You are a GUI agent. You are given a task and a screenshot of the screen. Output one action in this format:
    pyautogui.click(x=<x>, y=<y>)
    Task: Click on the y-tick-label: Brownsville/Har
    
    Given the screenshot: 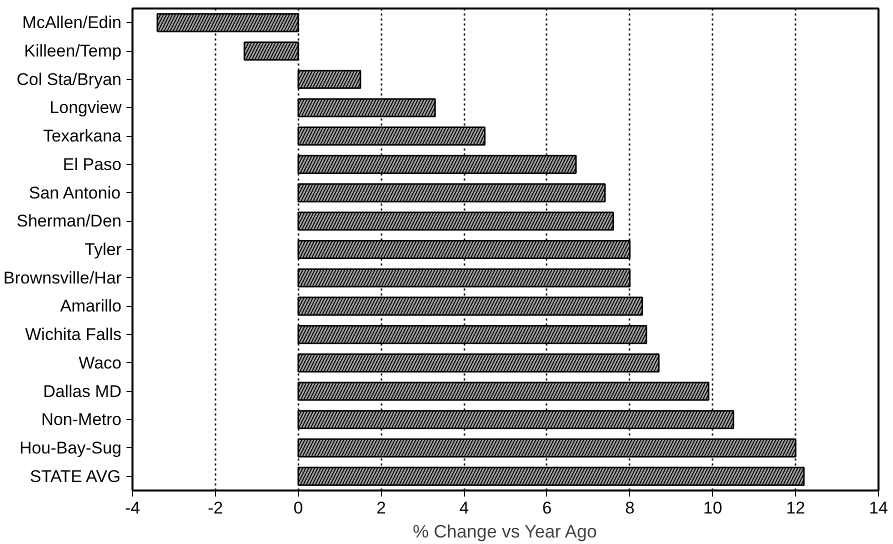 What is the action you would take?
    pyautogui.click(x=62, y=278)
    